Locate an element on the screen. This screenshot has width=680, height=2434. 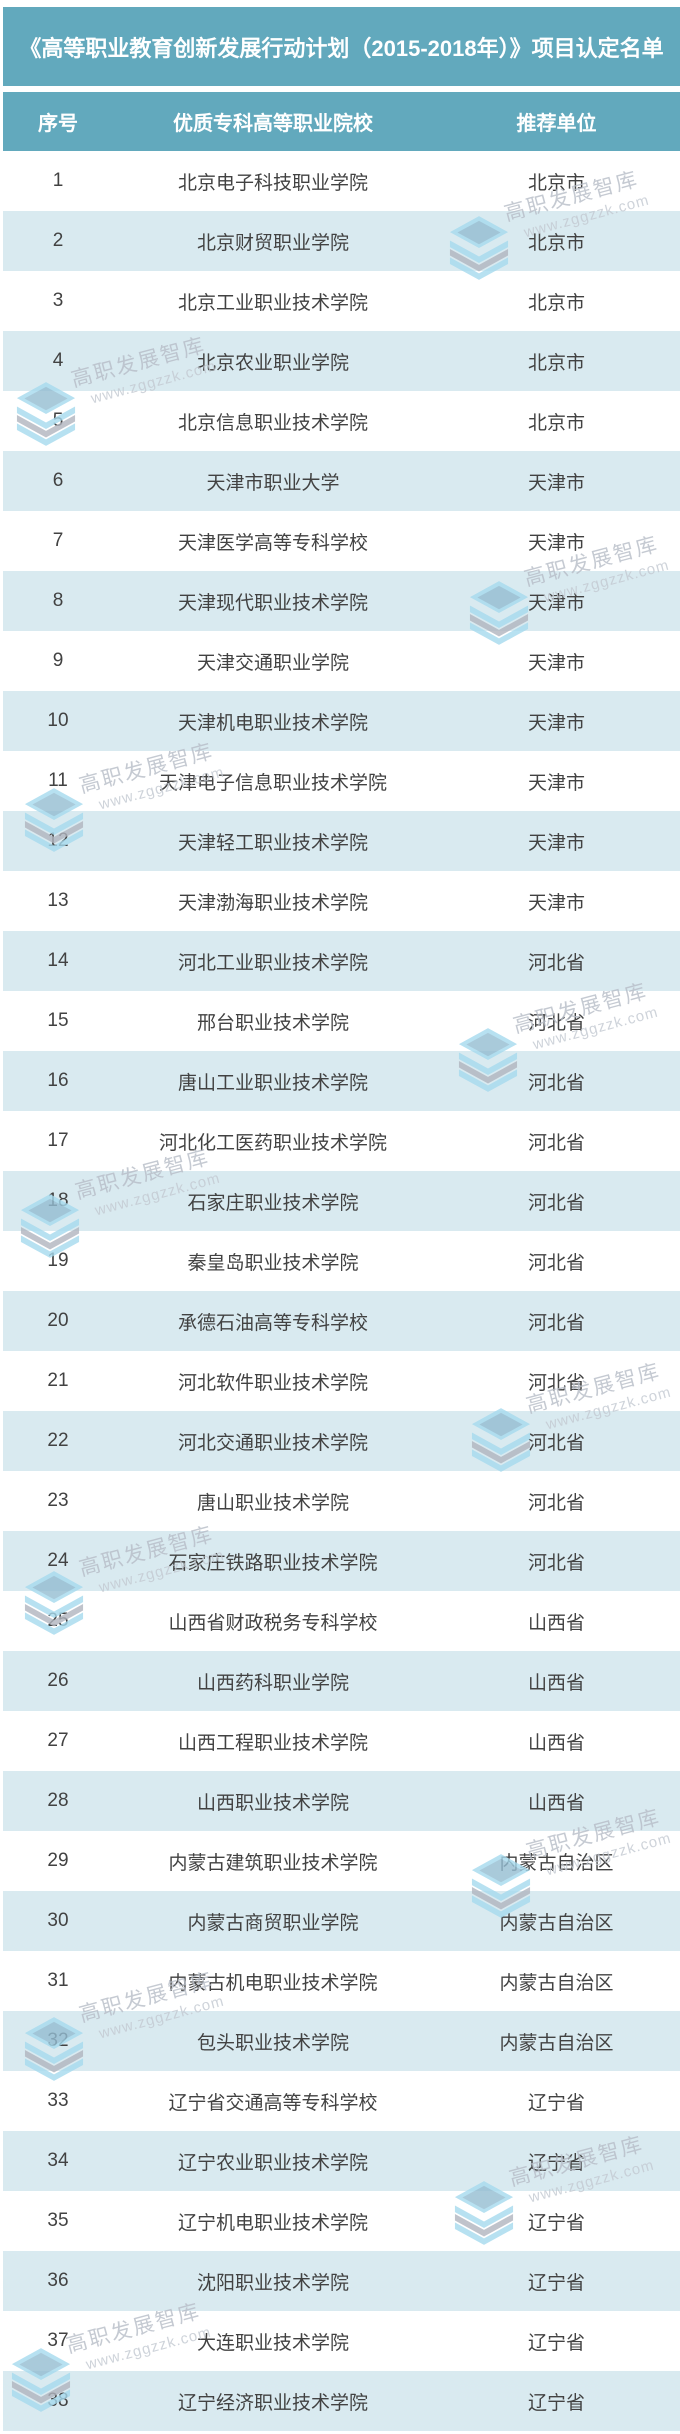
cell-index: 28 is located at coordinates (58, 1800).